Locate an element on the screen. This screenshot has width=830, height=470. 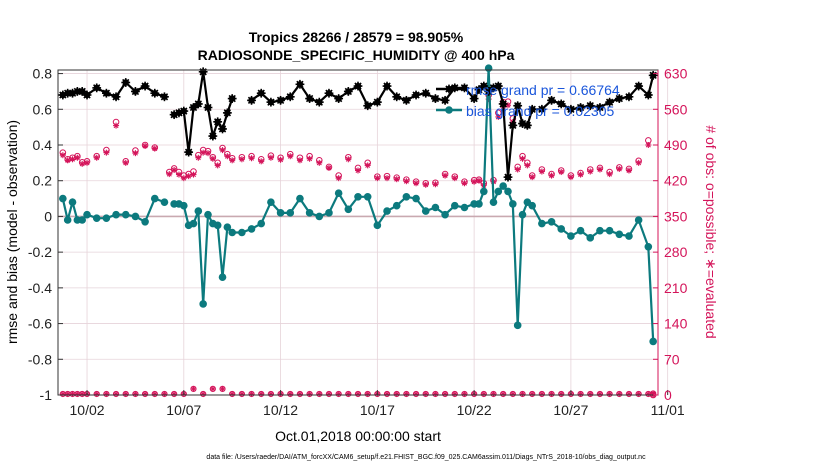
y-tick-label-5: 0 is located at coordinates (48, 216).